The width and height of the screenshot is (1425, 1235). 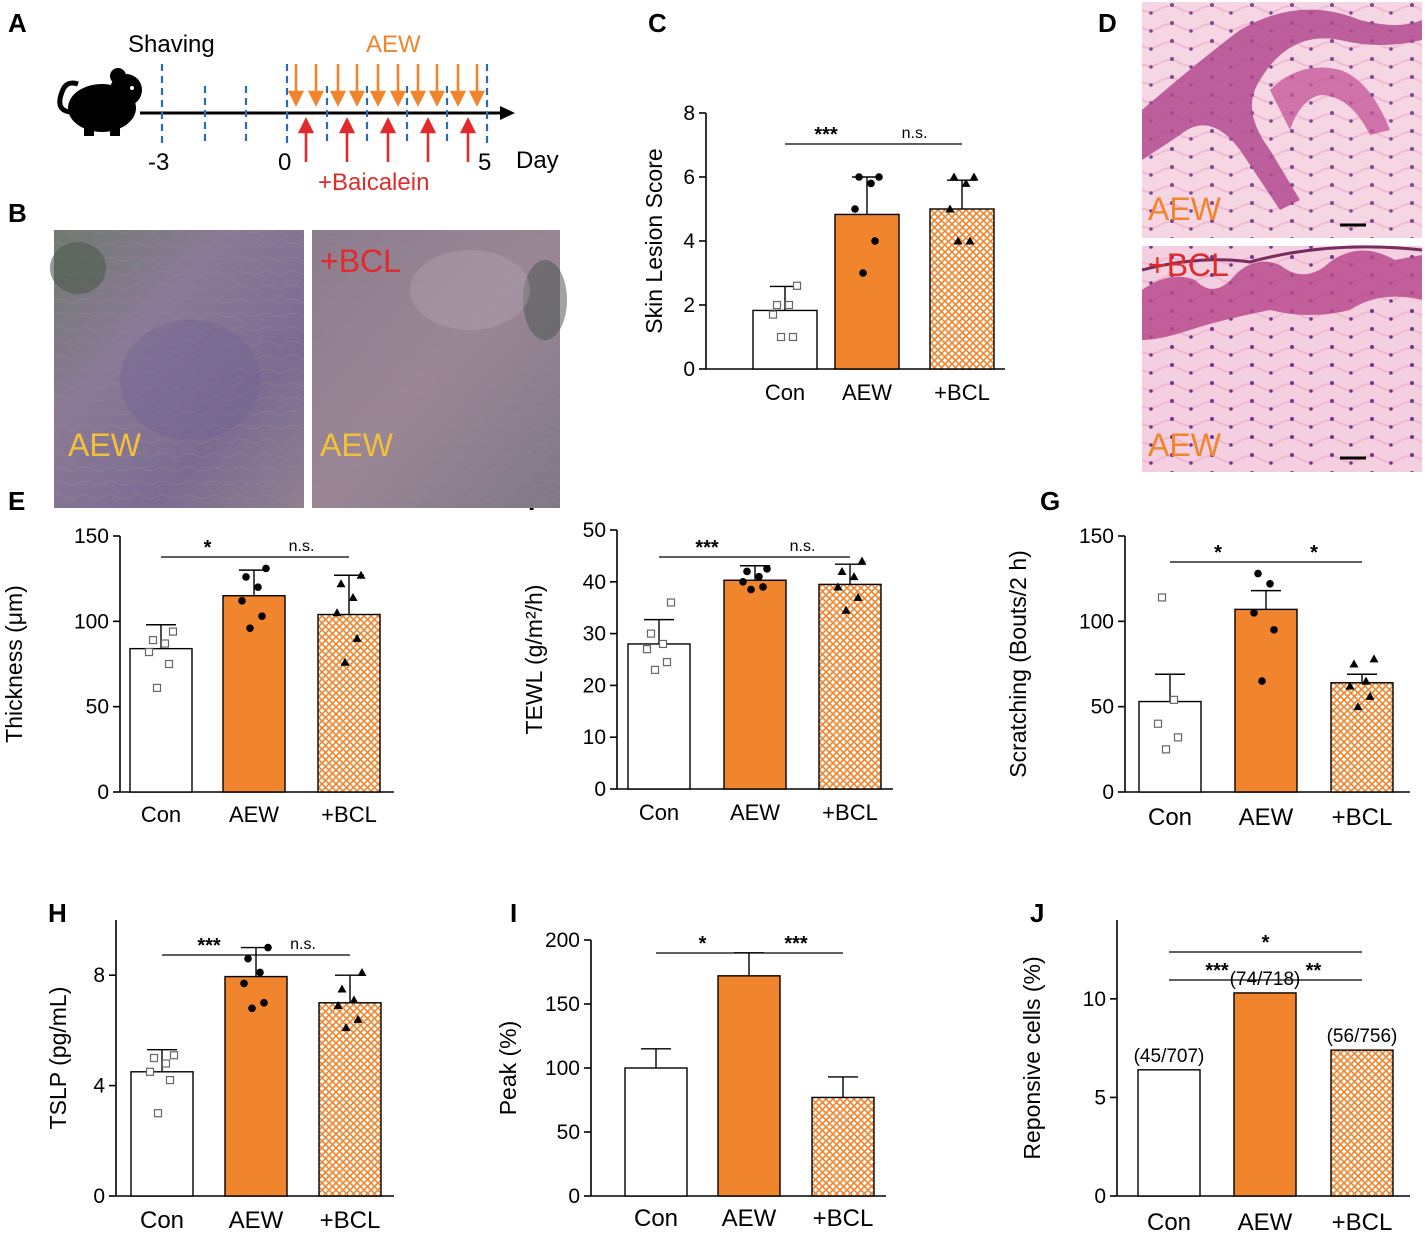 I want to click on timeline-panel: Shaving AEW +Baicalein -3 0 5 Day, so click(x=308, y=113).